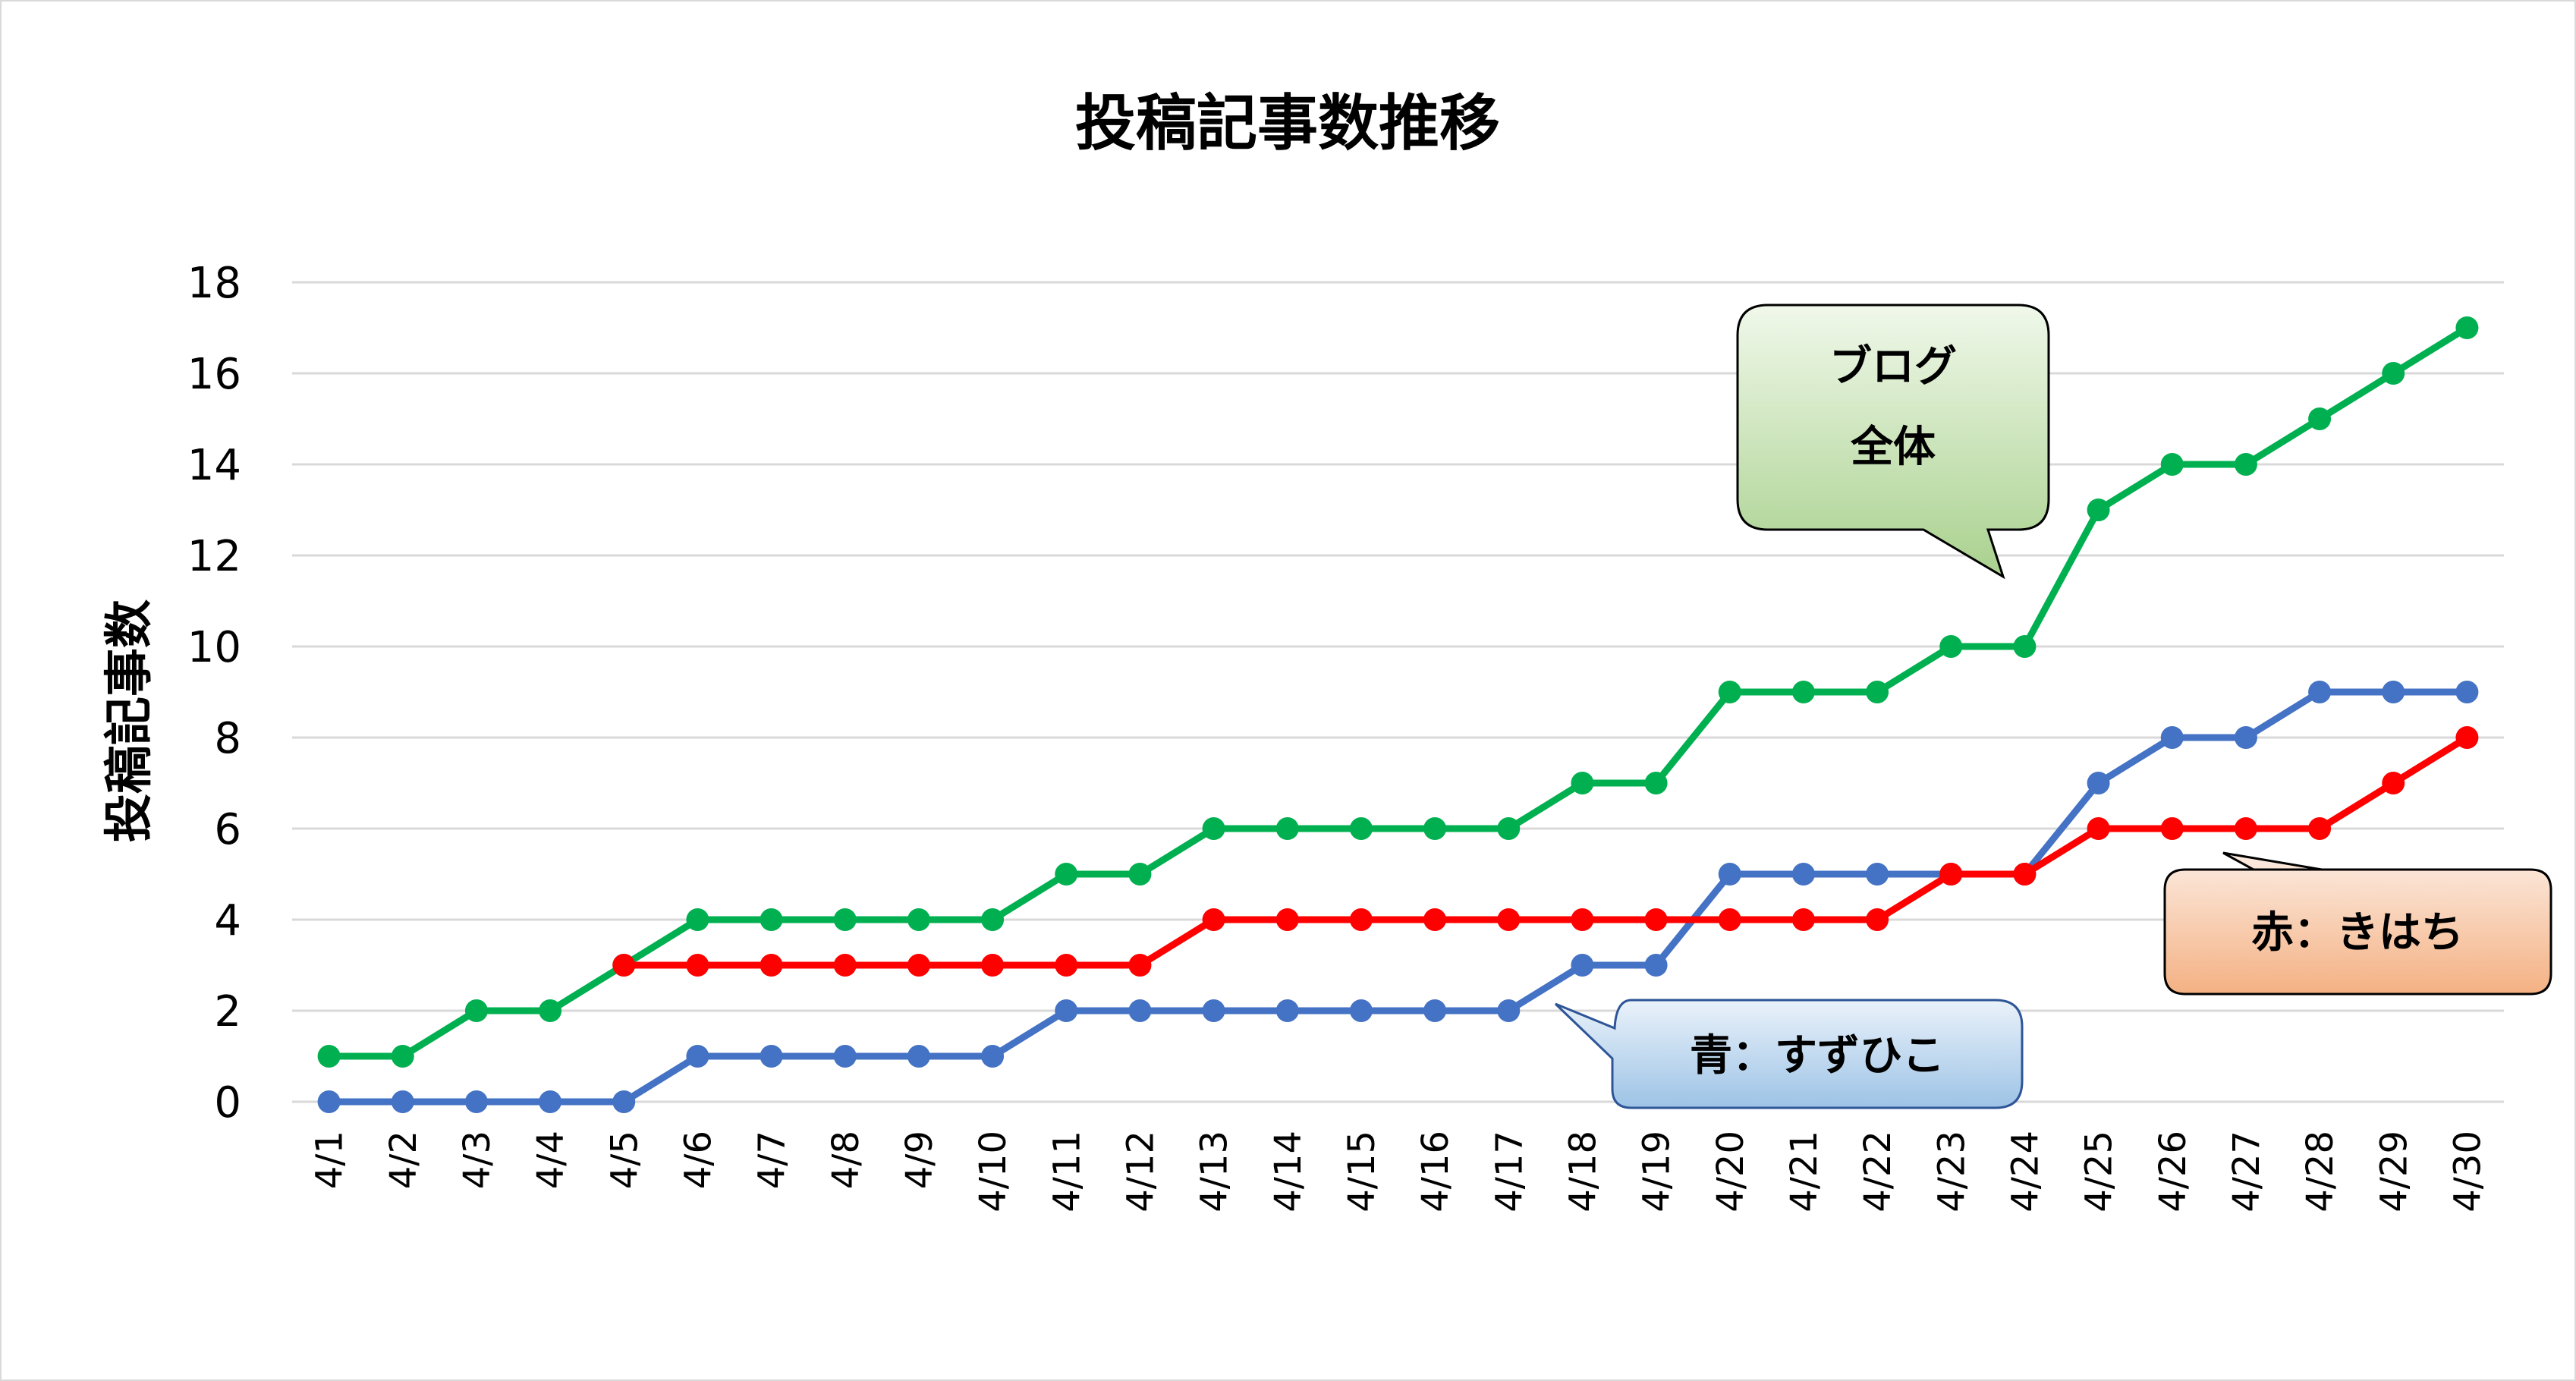 Image resolution: width=2576 pixels, height=1381 pixels. What do you see at coordinates (1545, 851) in the screenshot?
I see `series-line-kihachi` at bounding box center [1545, 851].